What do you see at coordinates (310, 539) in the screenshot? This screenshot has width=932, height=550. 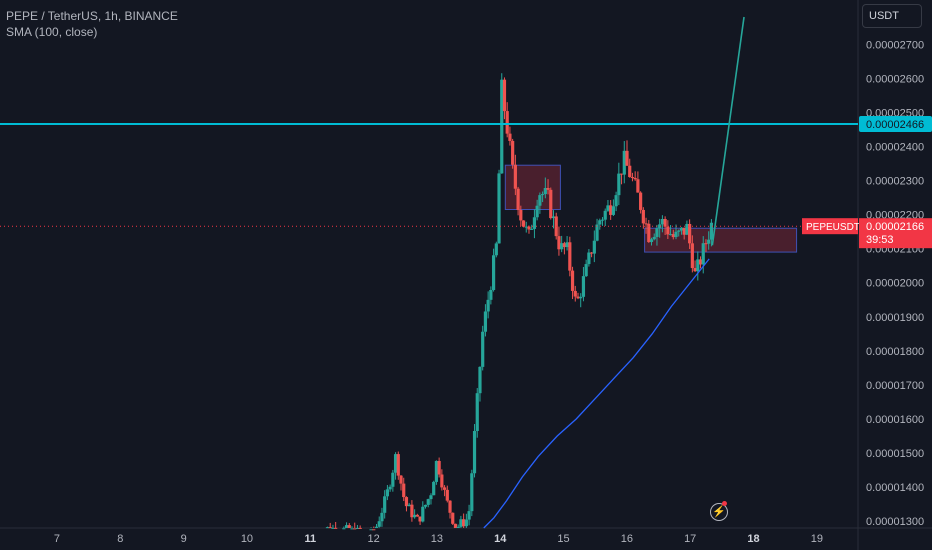 I see `time-tick-label: 11` at bounding box center [310, 539].